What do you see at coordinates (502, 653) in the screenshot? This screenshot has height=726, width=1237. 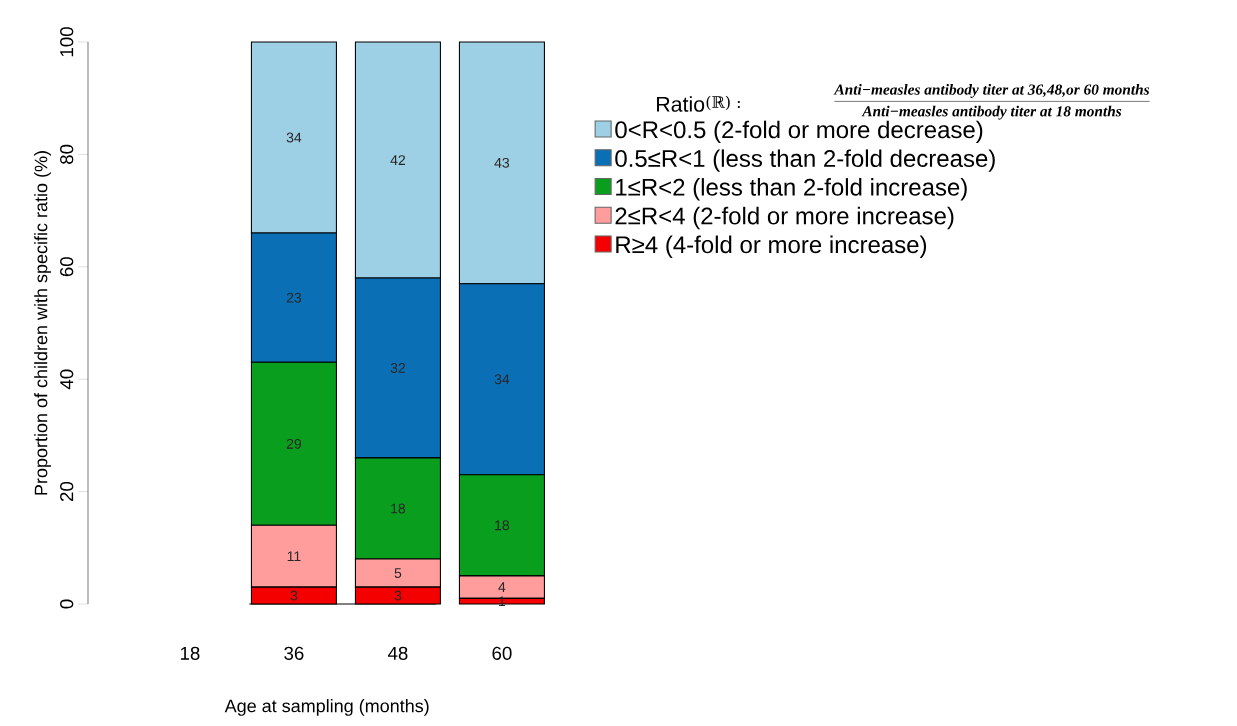 I see `x-tick-label: 60` at bounding box center [502, 653].